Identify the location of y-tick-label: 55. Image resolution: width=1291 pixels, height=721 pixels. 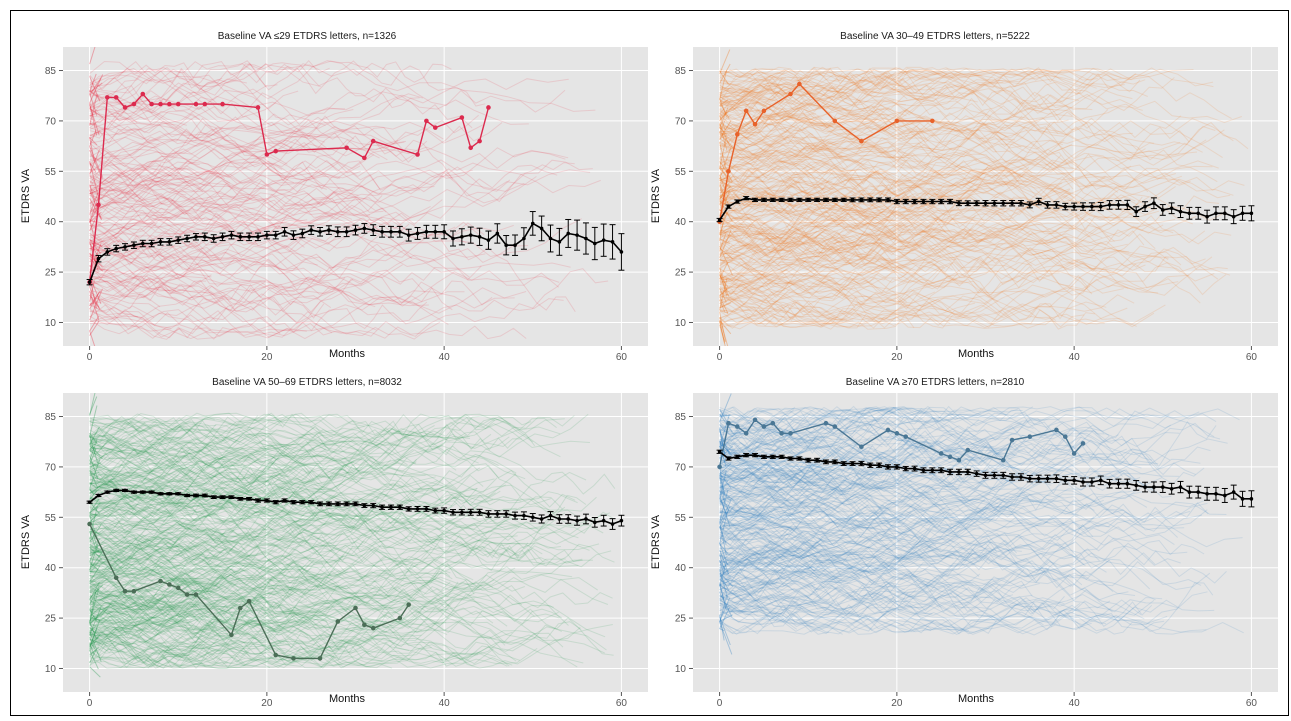
(681, 172).